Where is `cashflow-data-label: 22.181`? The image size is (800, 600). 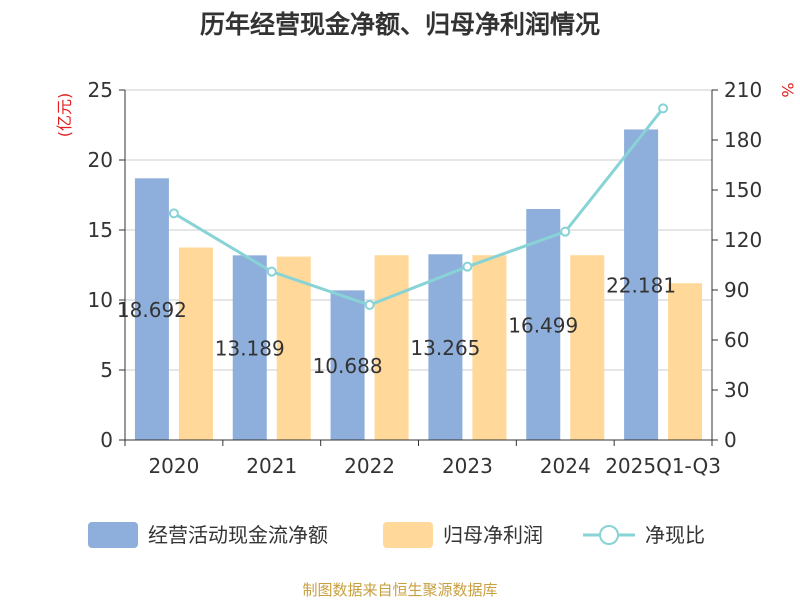 cashflow-data-label: 22.181 is located at coordinates (641, 286).